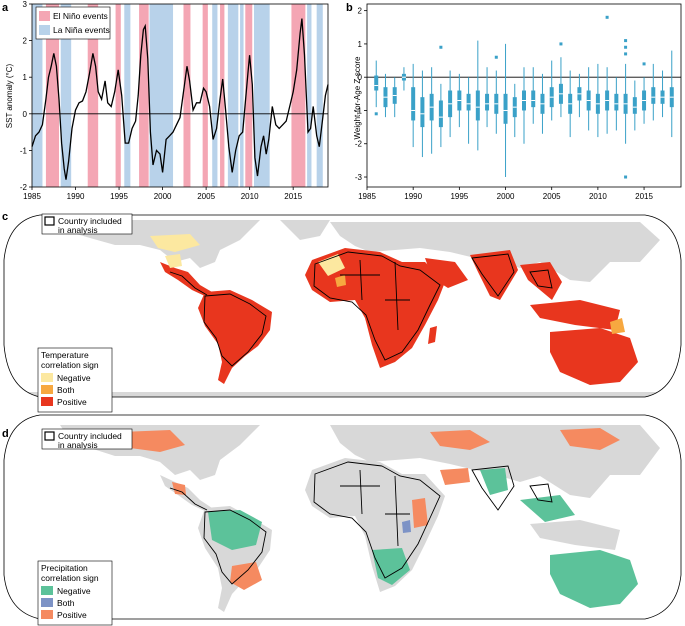  Describe the element at coordinates (575, 535) in the screenshot. I see `land-indonesia` at that location.